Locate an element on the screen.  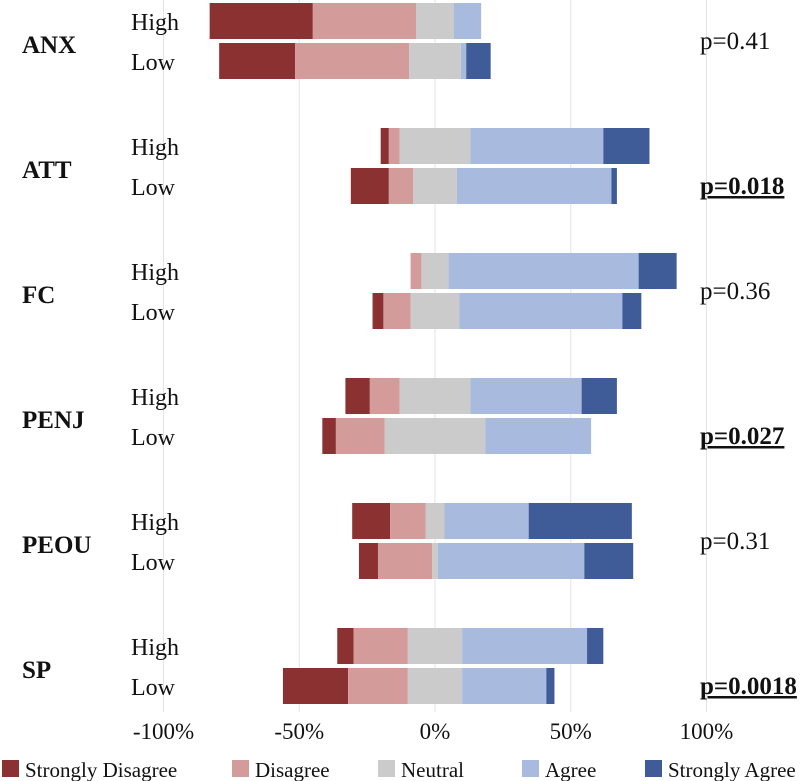
p-value-label: p=0.027 is located at coordinates (742, 436).